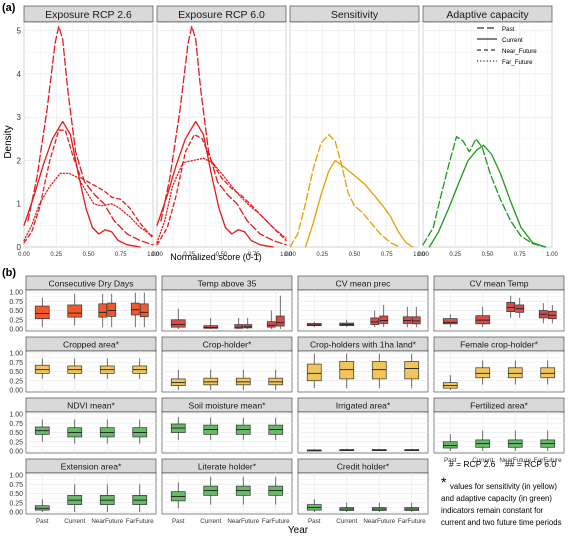  Describe the element at coordinates (498, 284) in the screenshot. I see `panel-title: CV mean Temp` at that location.